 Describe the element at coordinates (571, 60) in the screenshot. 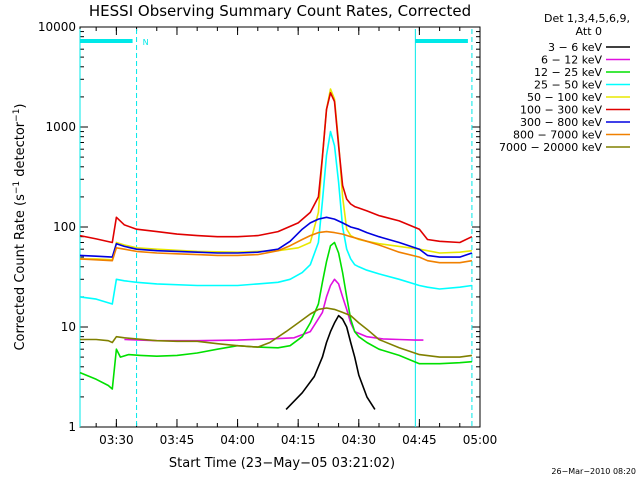

I see `legend-label: 6 − 12 keV` at that location.